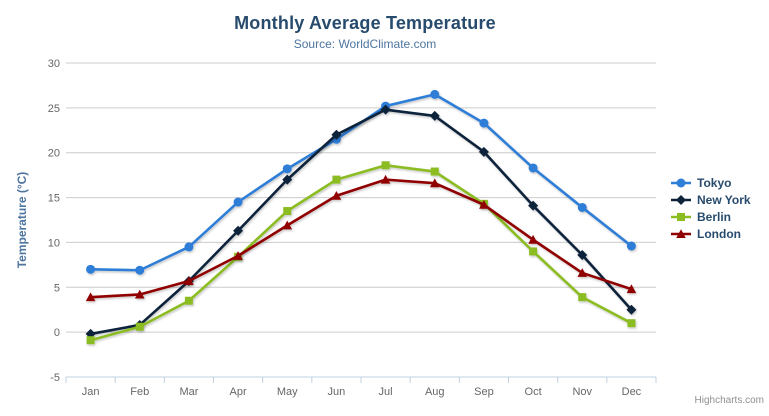 This screenshot has width=769, height=416. Describe the element at coordinates (533, 392) in the screenshot. I see `x-axis-tick-label: Oct` at that location.